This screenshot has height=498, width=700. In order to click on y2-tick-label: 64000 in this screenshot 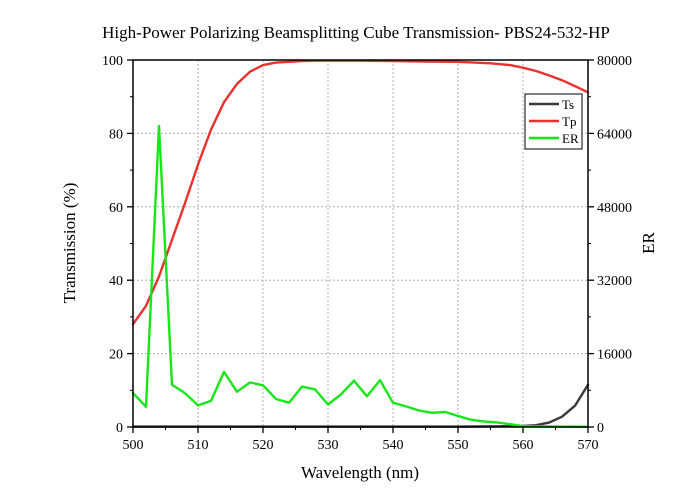, I will do `click(614, 134)`.